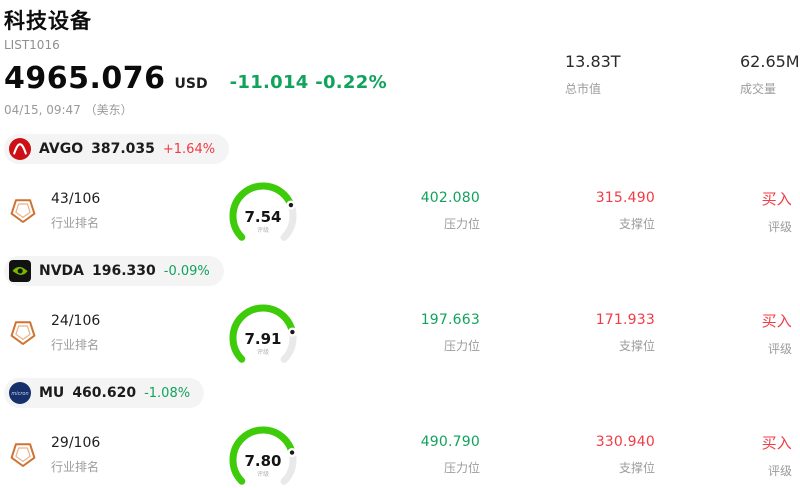 The width and height of the screenshot is (800, 488). What do you see at coordinates (567, 333) in the screenshot?
I see `support-block: 171.933 支撑位` at bounding box center [567, 333].